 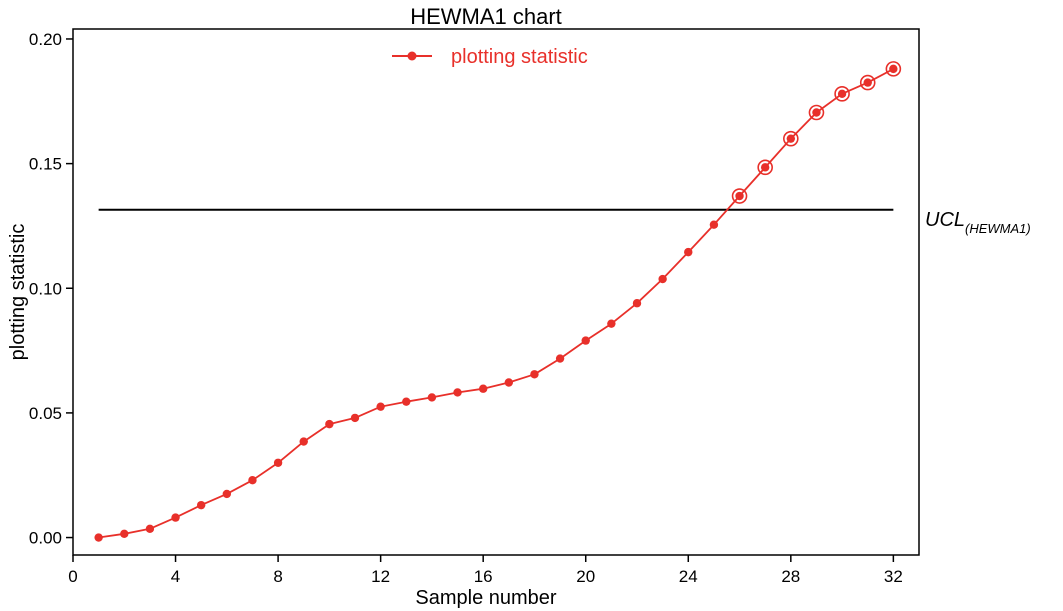 I want to click on x-tick-label: 12, so click(x=380, y=576).